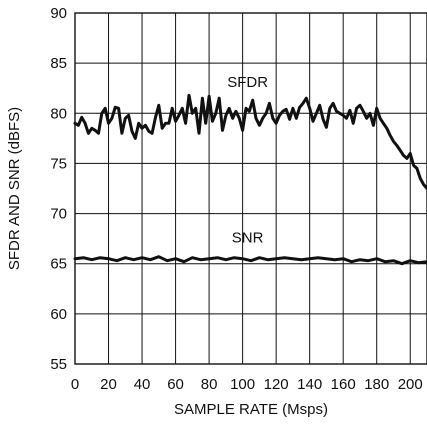 The height and width of the screenshot is (425, 427). Describe the element at coordinates (250, 260) in the screenshot. I see `series-line-snr` at that location.